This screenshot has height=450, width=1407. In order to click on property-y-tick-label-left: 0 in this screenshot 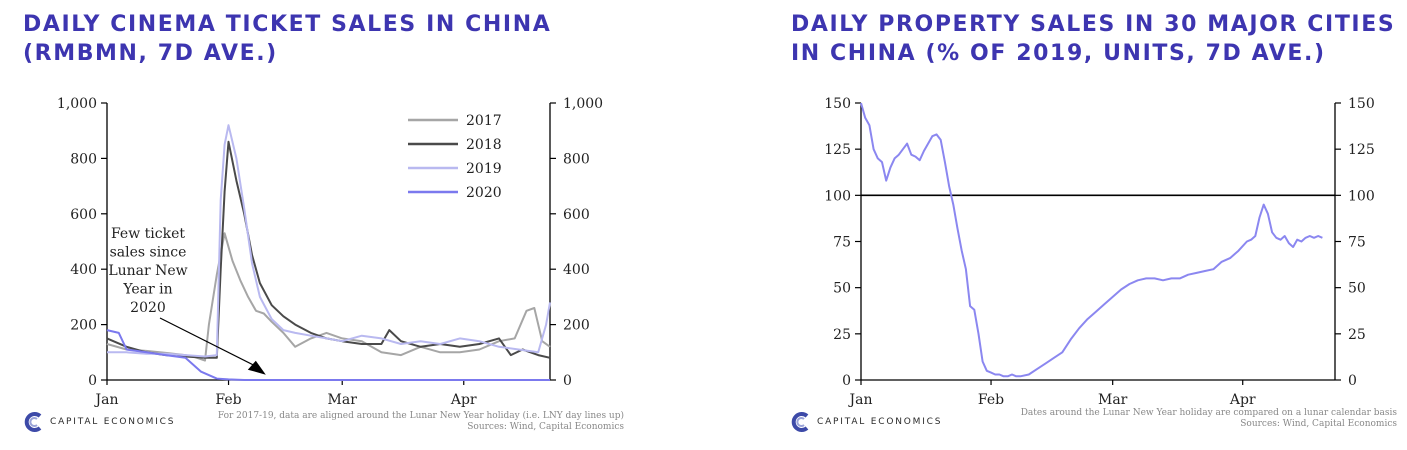, I will do `click(846, 381)`.